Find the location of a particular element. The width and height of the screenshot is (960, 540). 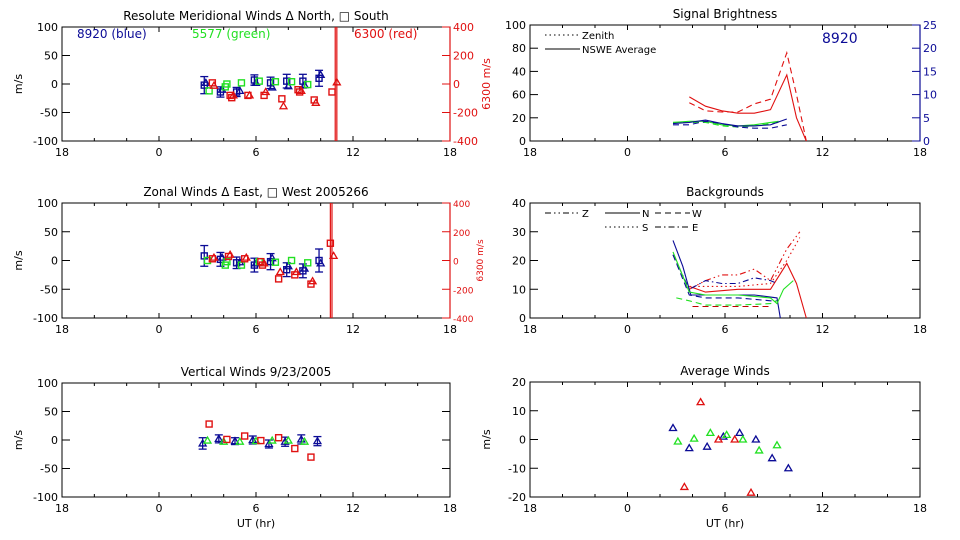

y-tick-label: 20 is located at coordinates (519, 261).